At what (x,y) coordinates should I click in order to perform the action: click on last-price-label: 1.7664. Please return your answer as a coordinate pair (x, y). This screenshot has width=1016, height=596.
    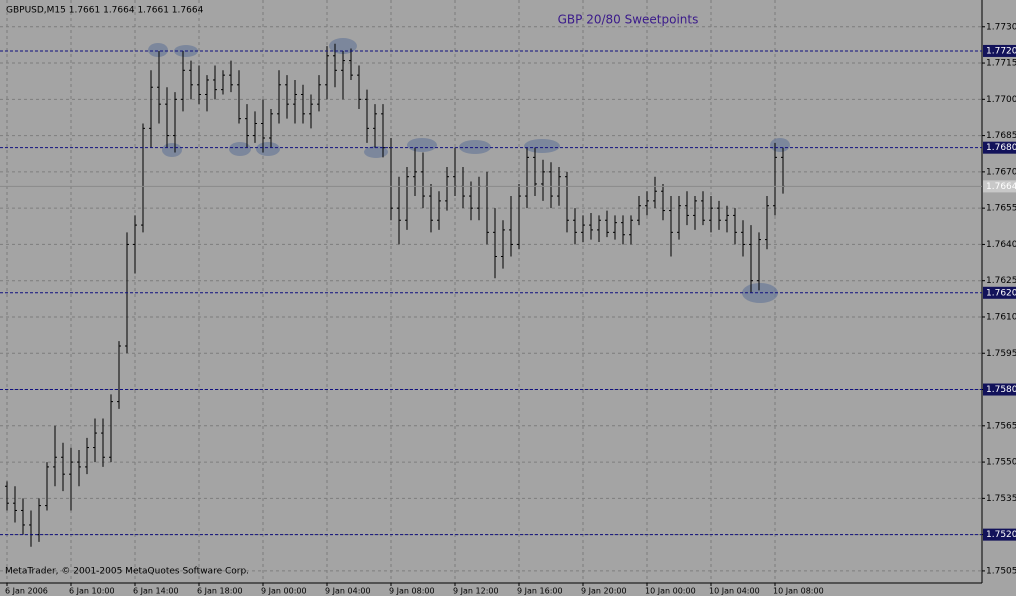
    Looking at the image, I should click on (1001, 187).